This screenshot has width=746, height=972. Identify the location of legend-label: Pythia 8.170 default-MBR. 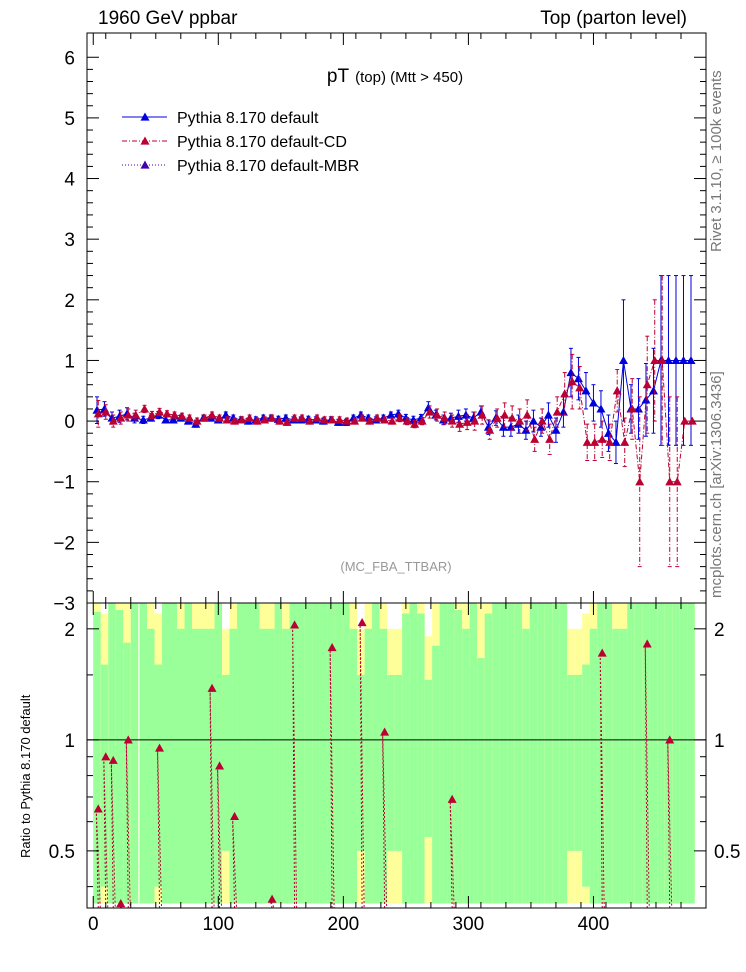
(268, 166).